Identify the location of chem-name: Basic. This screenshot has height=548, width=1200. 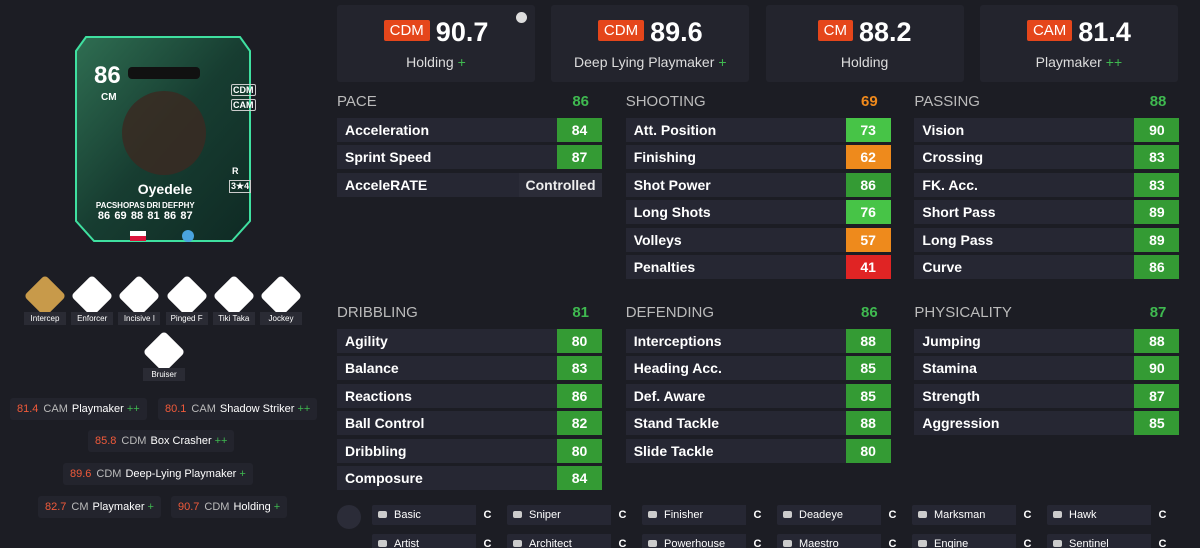
(407, 515).